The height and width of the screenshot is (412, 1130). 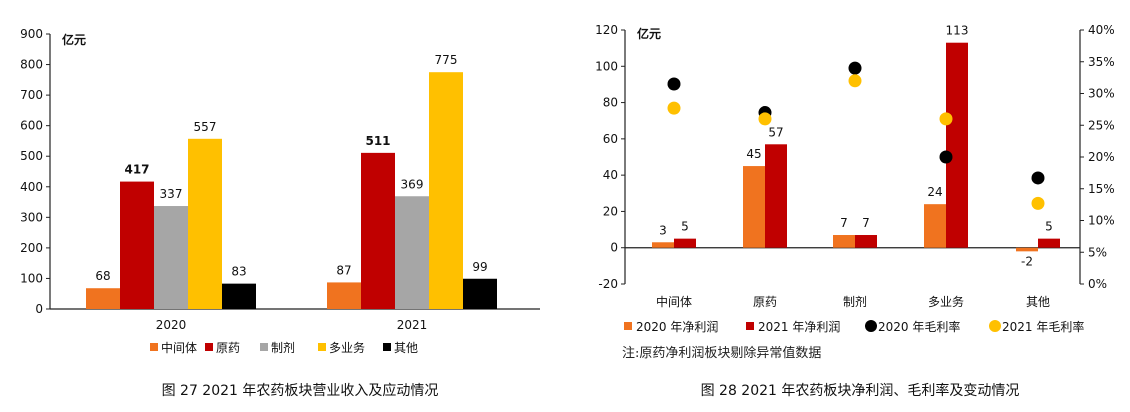 What do you see at coordinates (412, 325) in the screenshot?
I see `x-tick-label: 2021` at bounding box center [412, 325].